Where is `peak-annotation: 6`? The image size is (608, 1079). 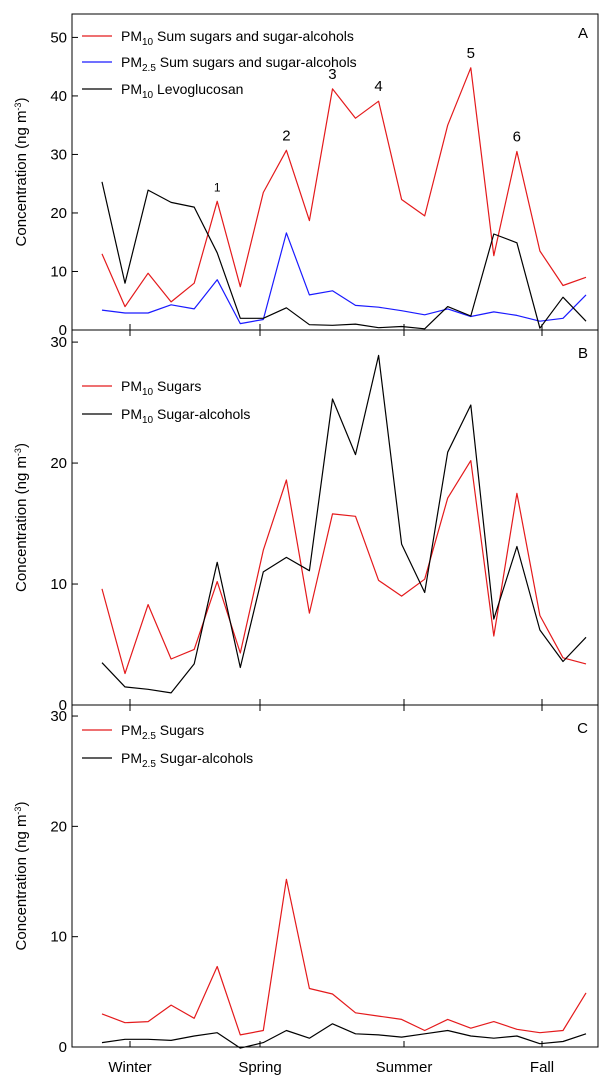 peak-annotation: 6 is located at coordinates (517, 137).